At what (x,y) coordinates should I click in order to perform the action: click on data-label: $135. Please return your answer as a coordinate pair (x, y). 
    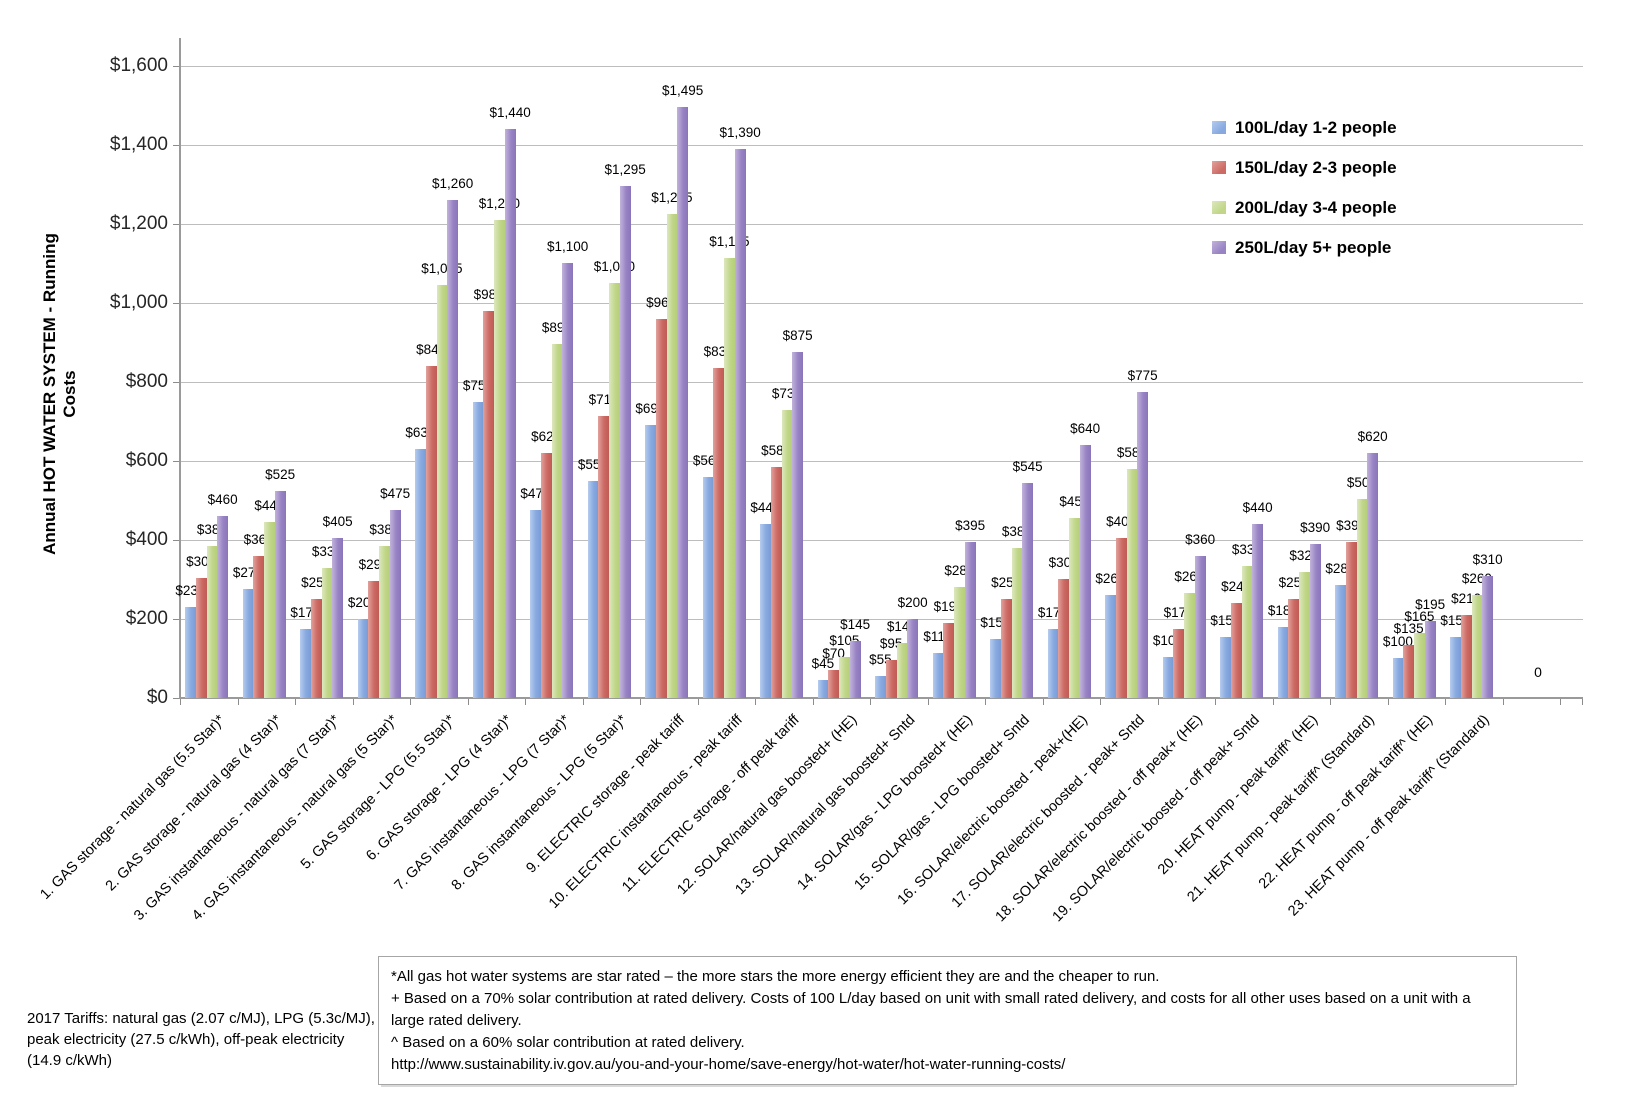
    Looking at the image, I should click on (1408, 628).